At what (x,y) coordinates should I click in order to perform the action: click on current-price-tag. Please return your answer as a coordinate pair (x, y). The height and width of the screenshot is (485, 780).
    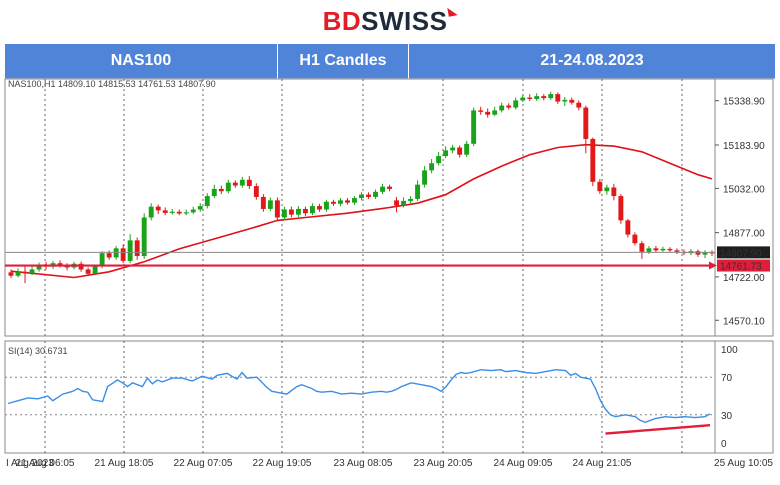
    Looking at the image, I should click on (743, 252).